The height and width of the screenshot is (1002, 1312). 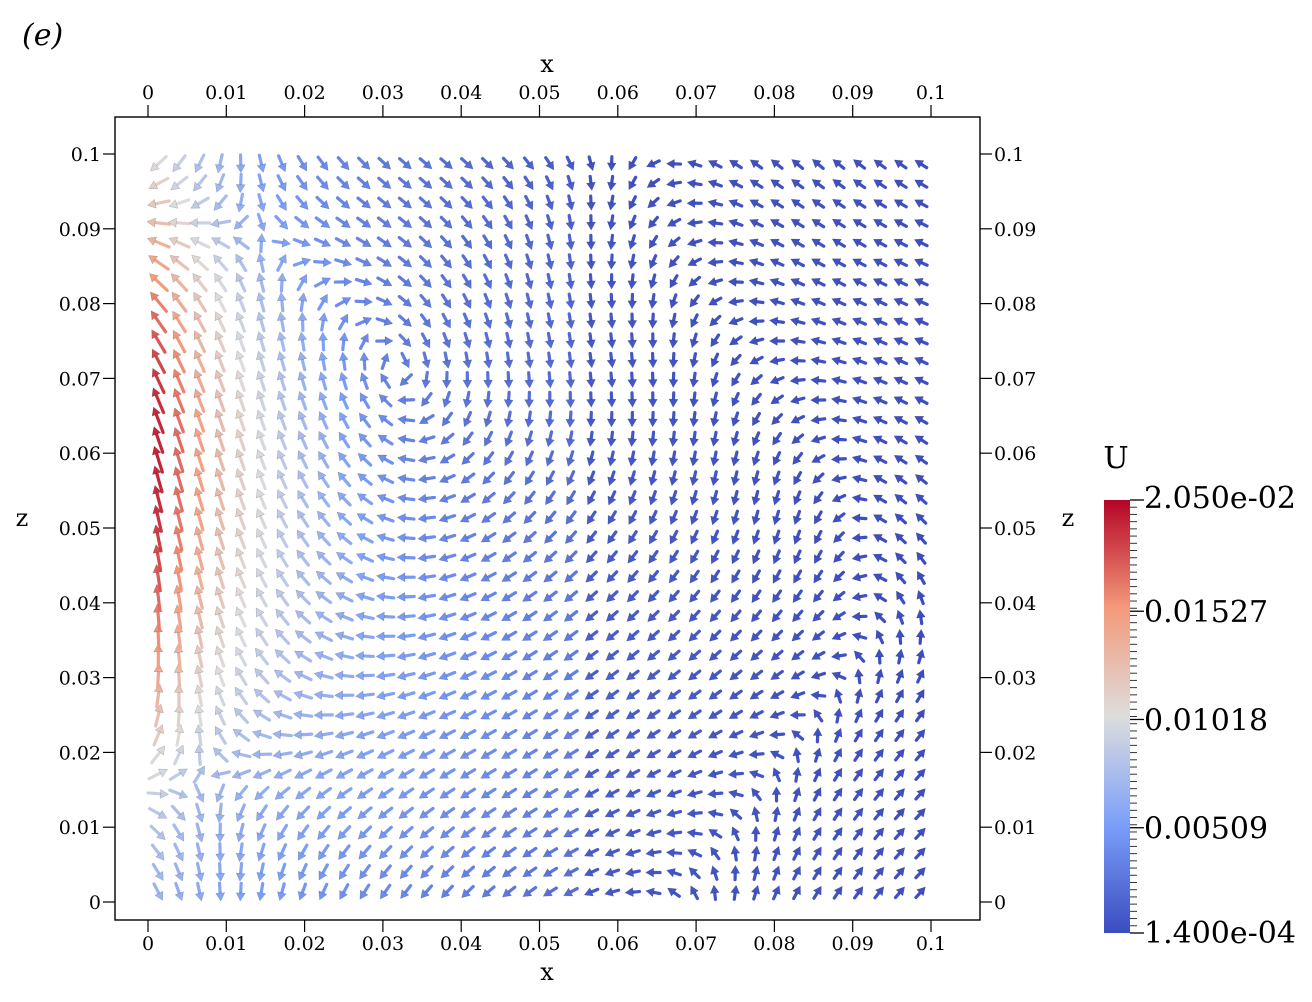 What do you see at coordinates (1068, 518) in the screenshot?
I see `z-axis-title-right: z` at bounding box center [1068, 518].